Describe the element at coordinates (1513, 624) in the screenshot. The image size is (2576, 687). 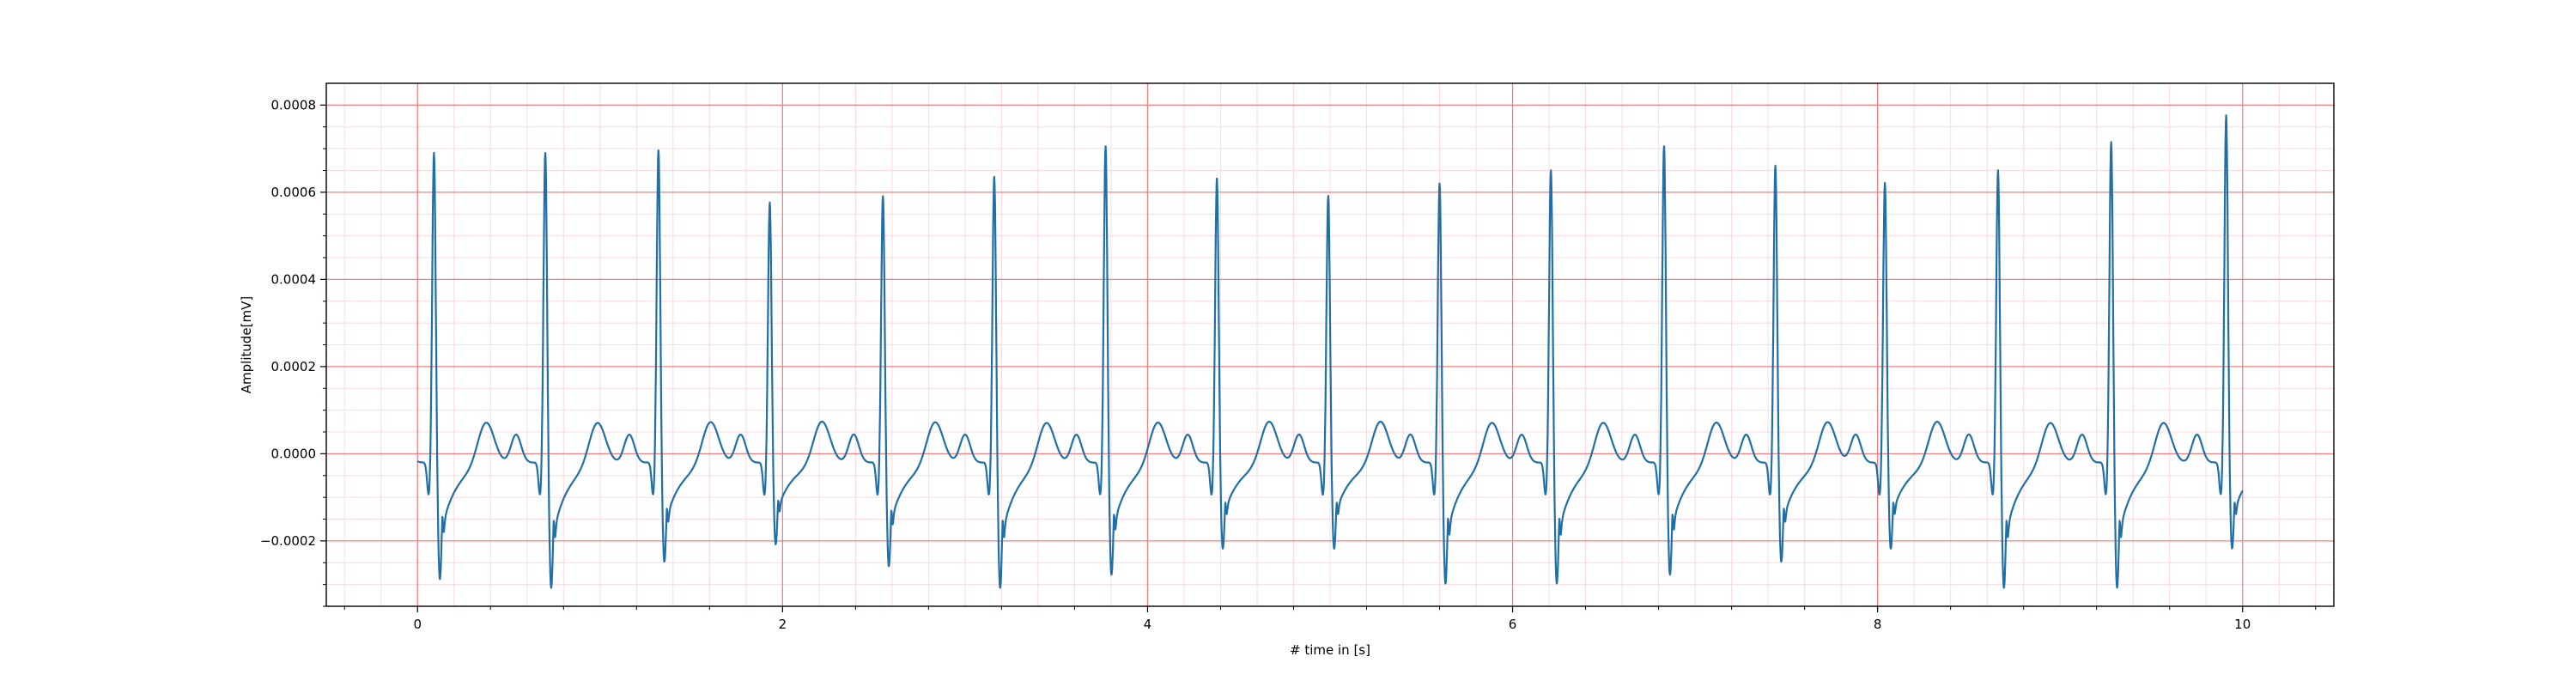
I see `x-tick-label: 6` at that location.